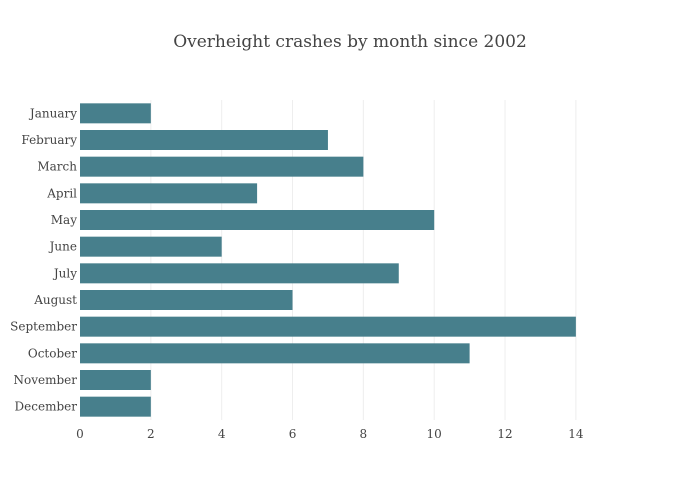 This screenshot has width=700, height=500. I want to click on bar-january, so click(115, 113).